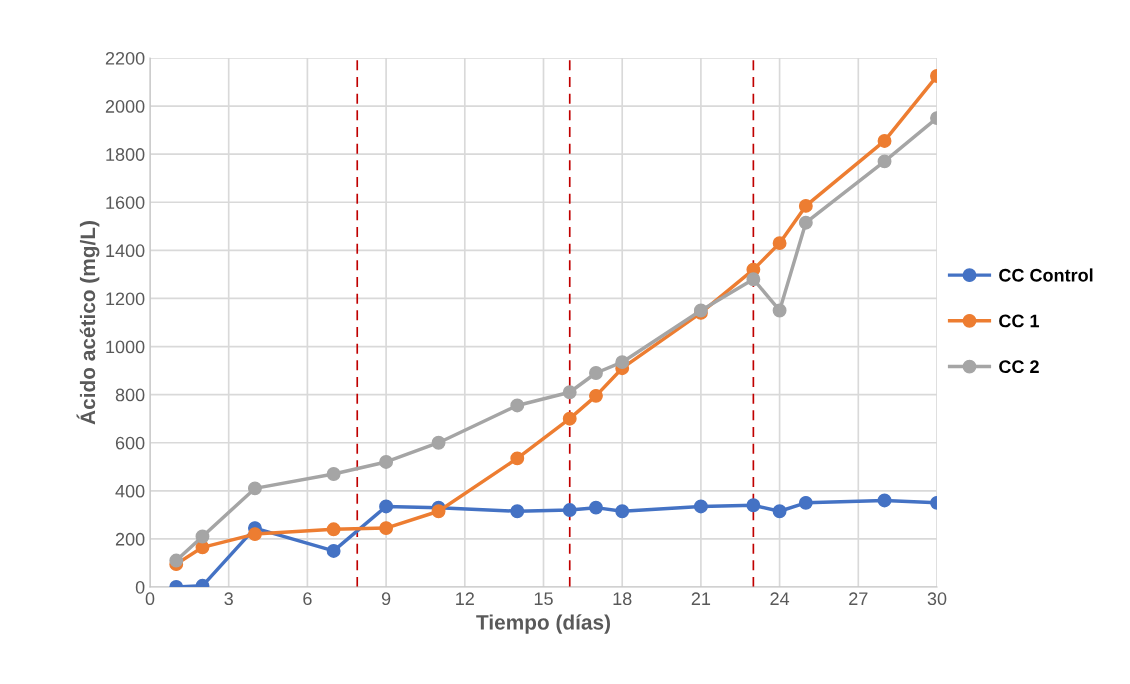  I want to click on x-tick-label: 18, so click(622, 599).